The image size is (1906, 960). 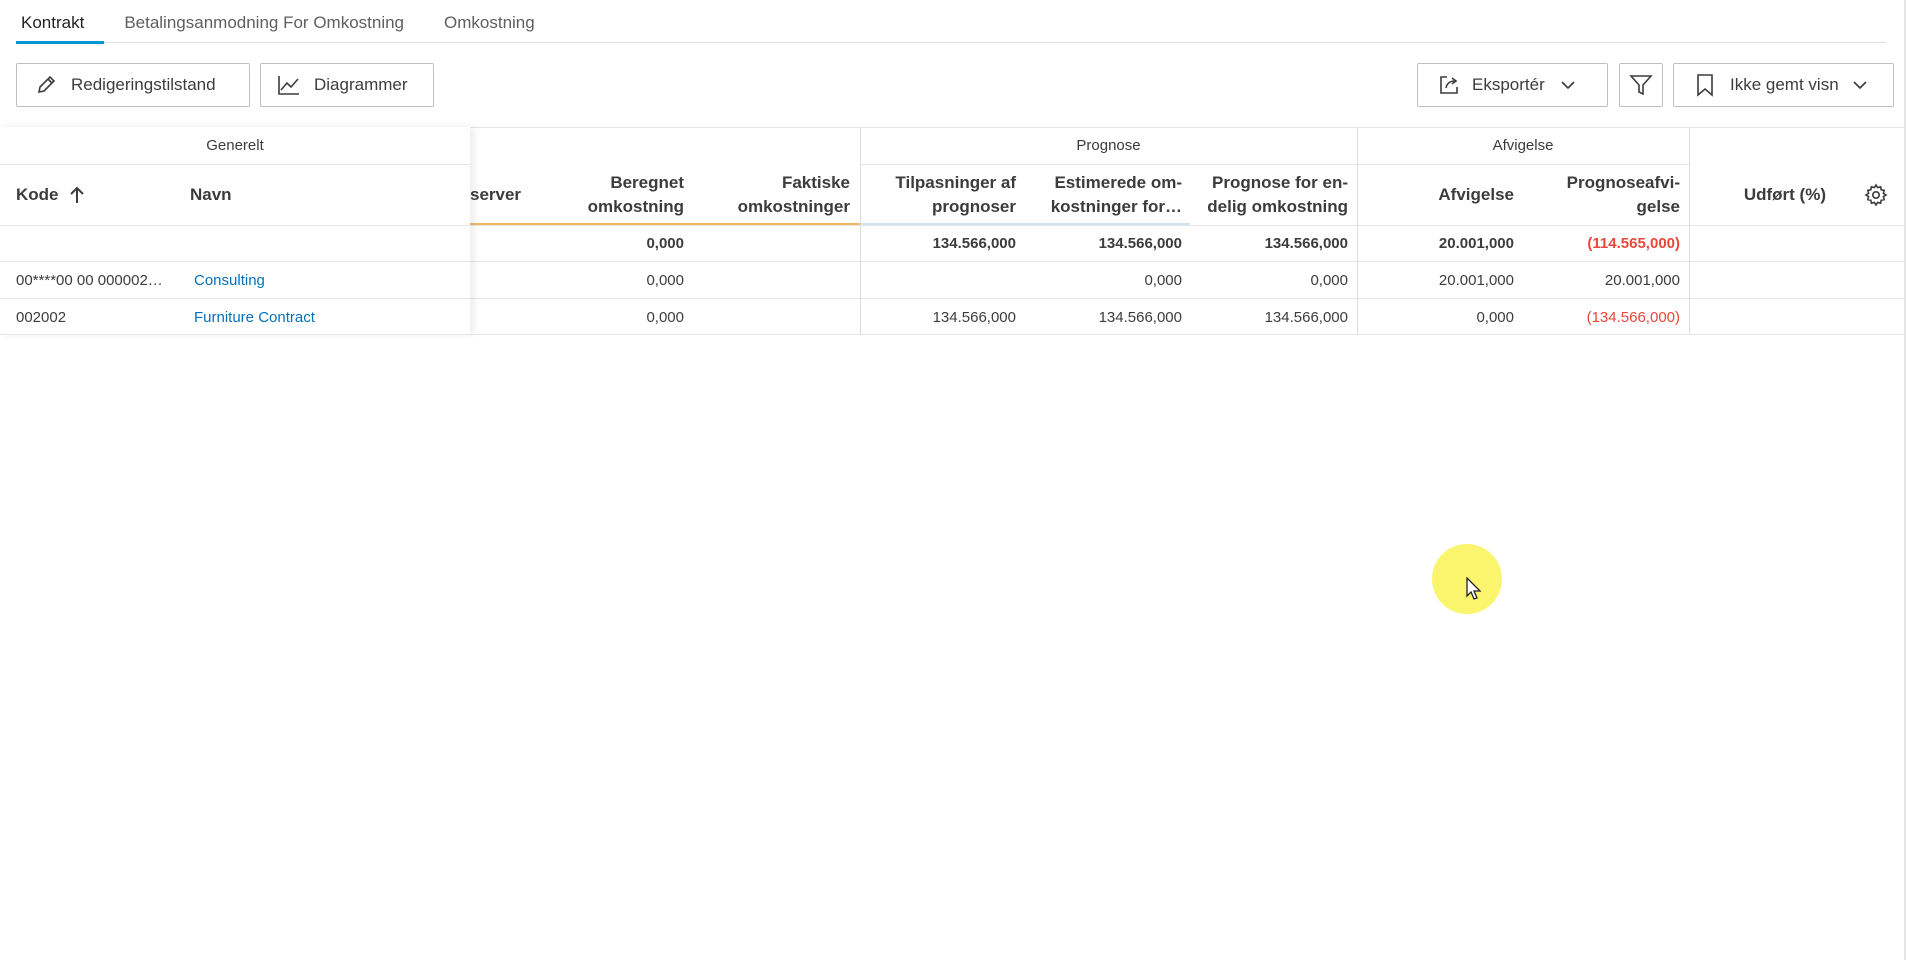 I want to click on cell-forecast-adjust: 134.566,000, so click(x=974, y=317).